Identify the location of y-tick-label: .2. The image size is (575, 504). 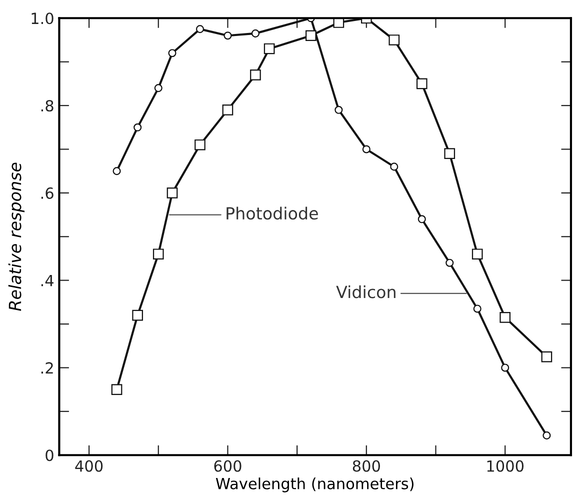
(47, 368).